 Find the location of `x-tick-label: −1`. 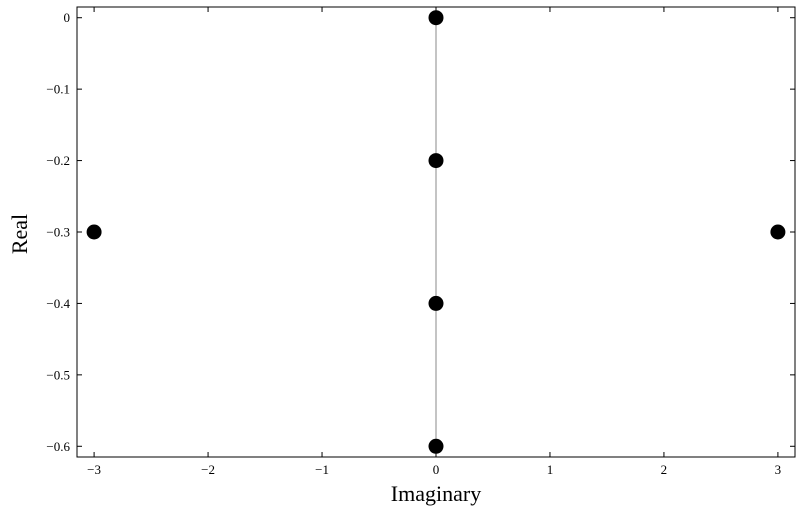

x-tick-label: −1 is located at coordinates (322, 469).